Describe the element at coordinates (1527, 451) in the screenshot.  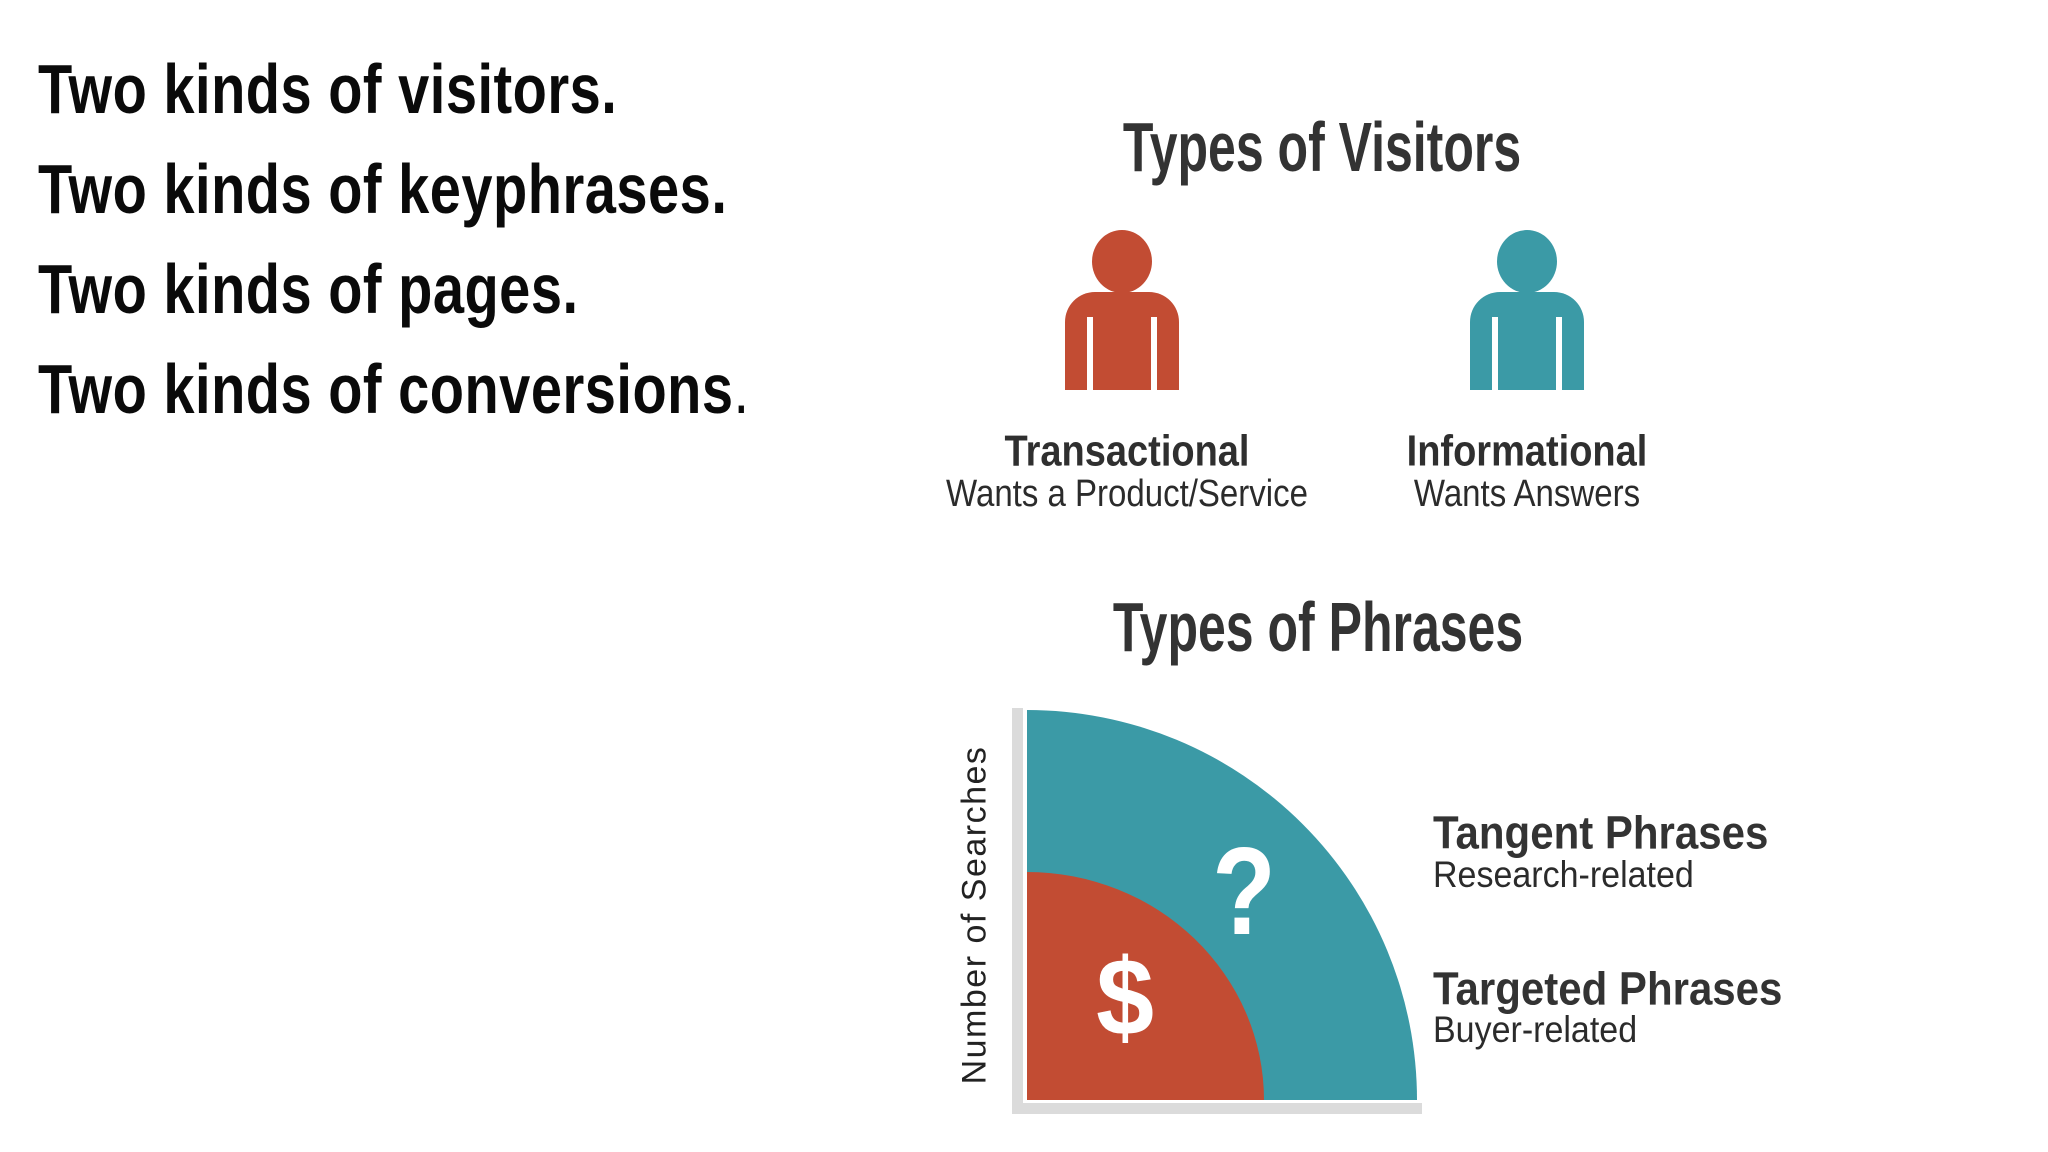
I see `informational-label: Informational` at that location.